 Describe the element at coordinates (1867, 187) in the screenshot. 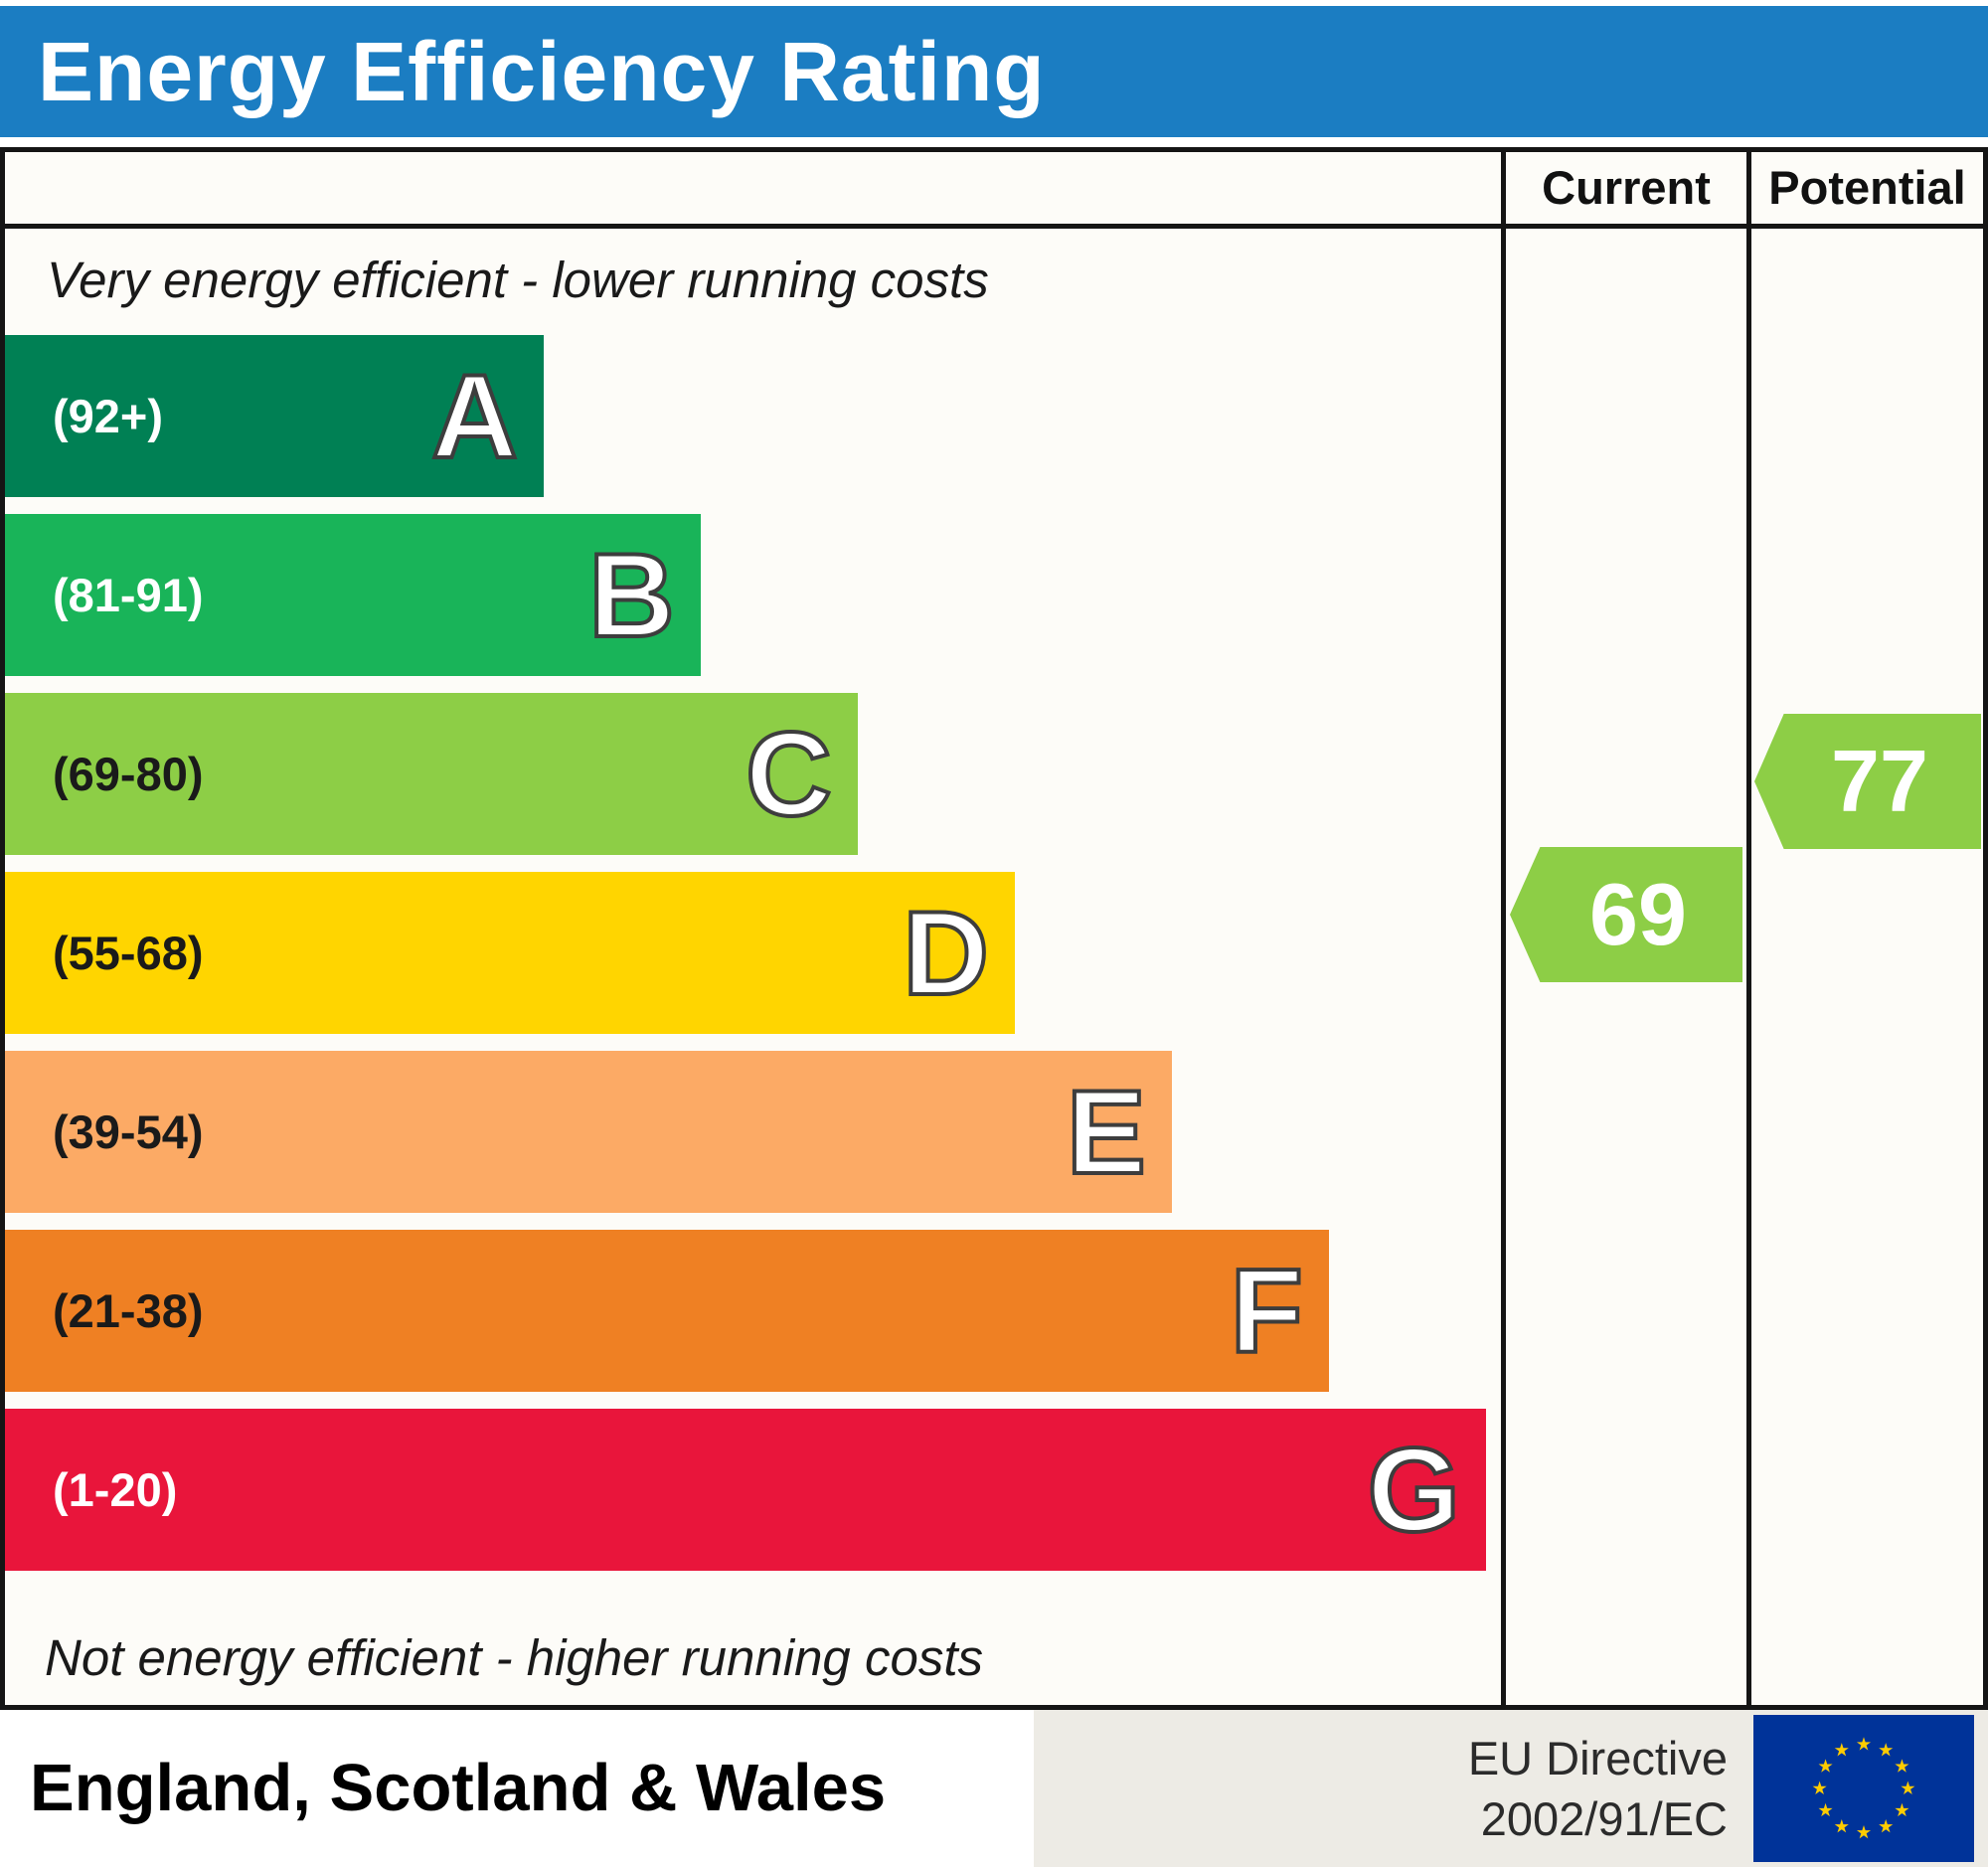

I see `potential-column-header: Potential` at that location.